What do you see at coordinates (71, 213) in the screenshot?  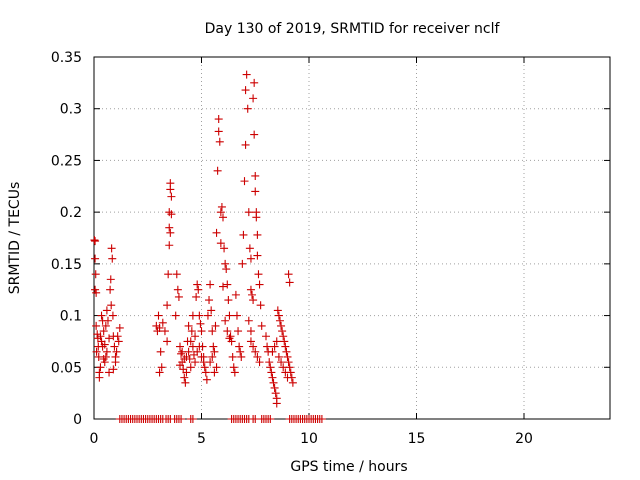 I see `y-tick-label: 0.2` at bounding box center [71, 213].